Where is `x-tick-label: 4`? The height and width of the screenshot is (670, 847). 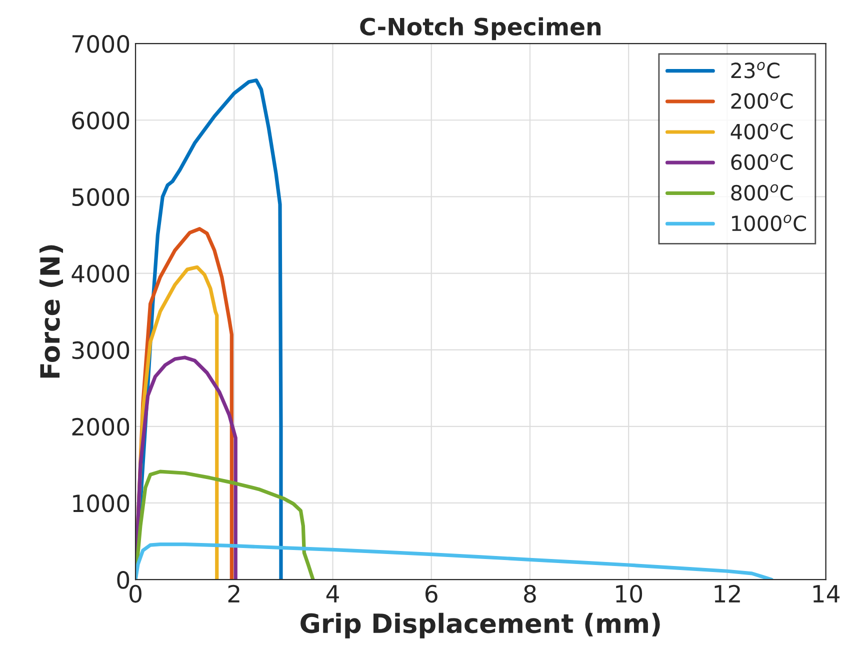
x-tick-label: 4 is located at coordinates (332, 593).